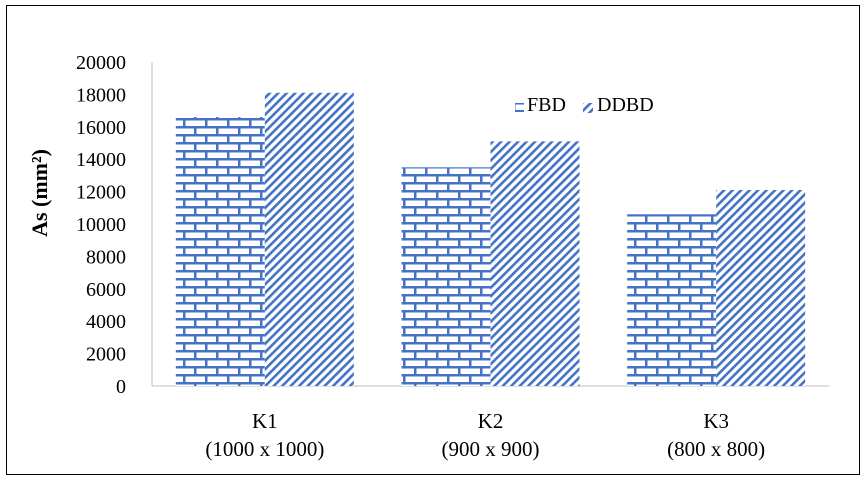 The image size is (866, 481). Describe the element at coordinates (309, 239) in the screenshot. I see `bar-ddbd-k1` at that location.